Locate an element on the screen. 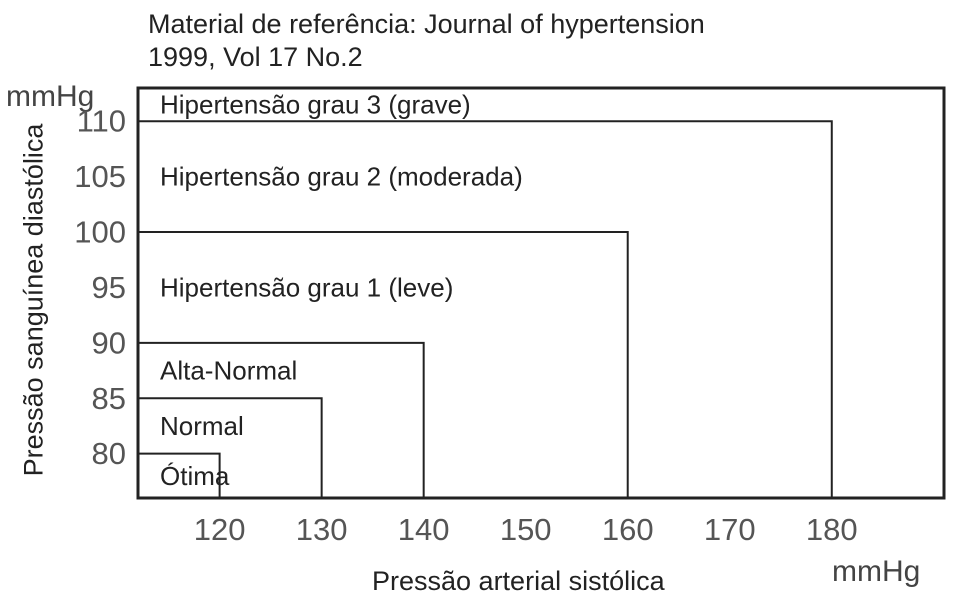 The width and height of the screenshot is (954, 597). x-tick-label-3: 150 is located at coordinates (526, 529).